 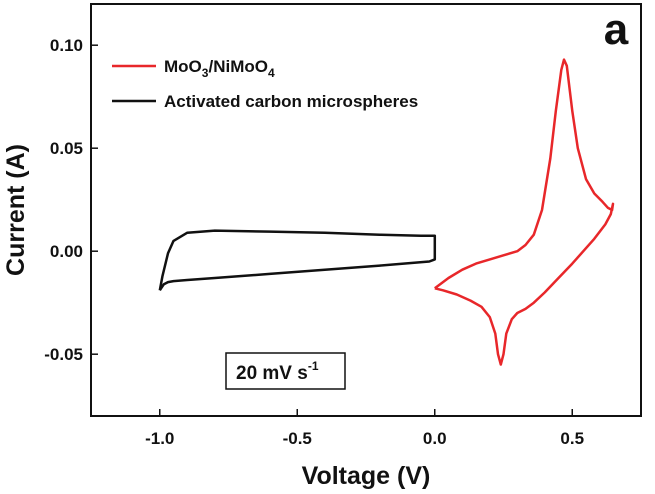 I want to click on y-tick-label: 0.00, so click(x=66, y=251).